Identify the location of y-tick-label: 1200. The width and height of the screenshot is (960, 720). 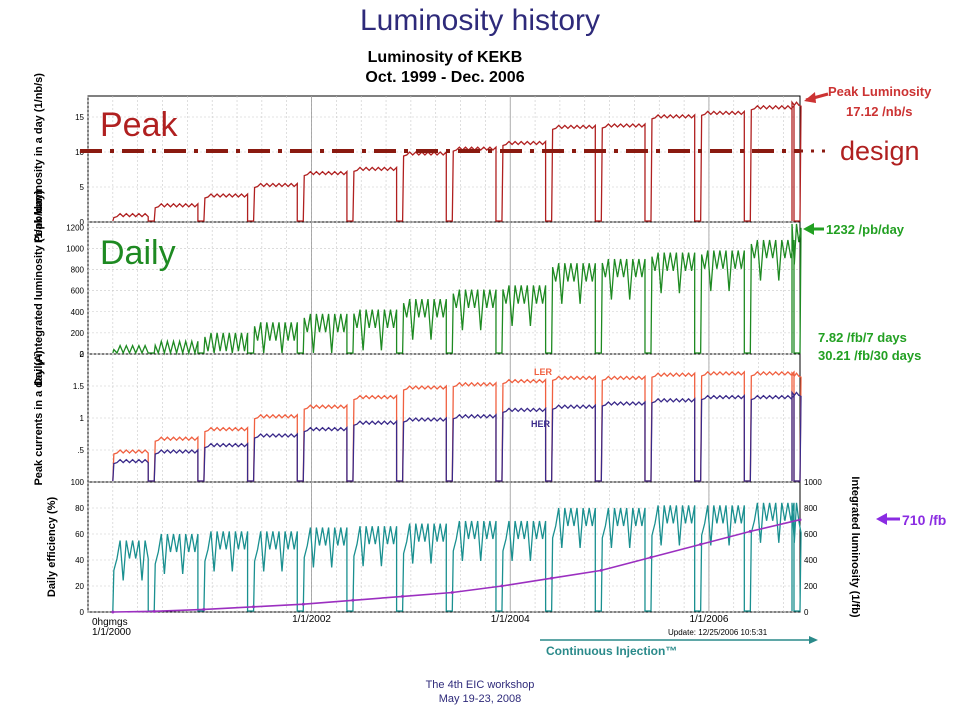
(75, 227).